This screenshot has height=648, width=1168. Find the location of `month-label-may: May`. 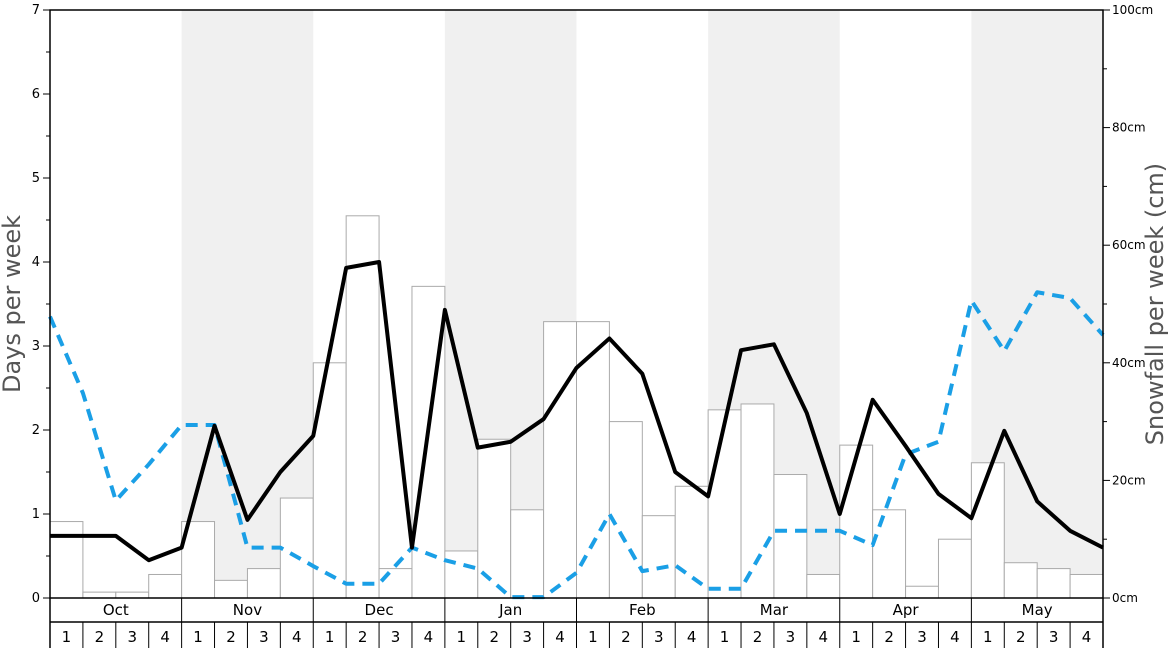

month-label-may: May is located at coordinates (1037, 610).